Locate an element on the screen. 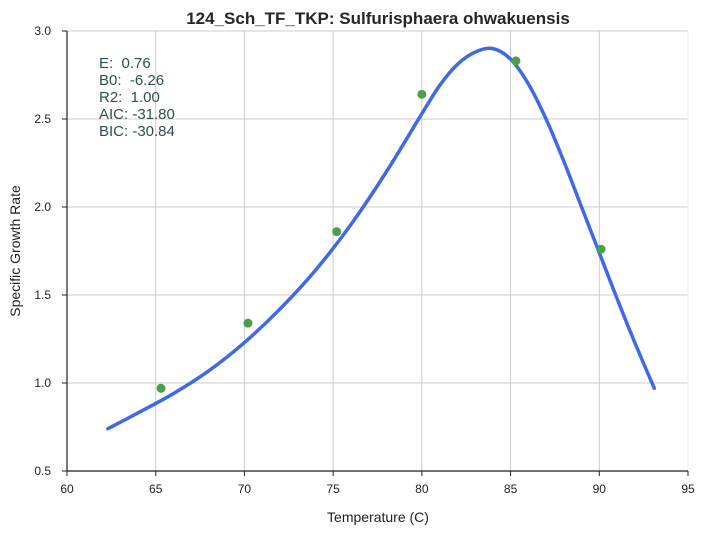  y-tick-label: 1.5 is located at coordinates (42, 295).